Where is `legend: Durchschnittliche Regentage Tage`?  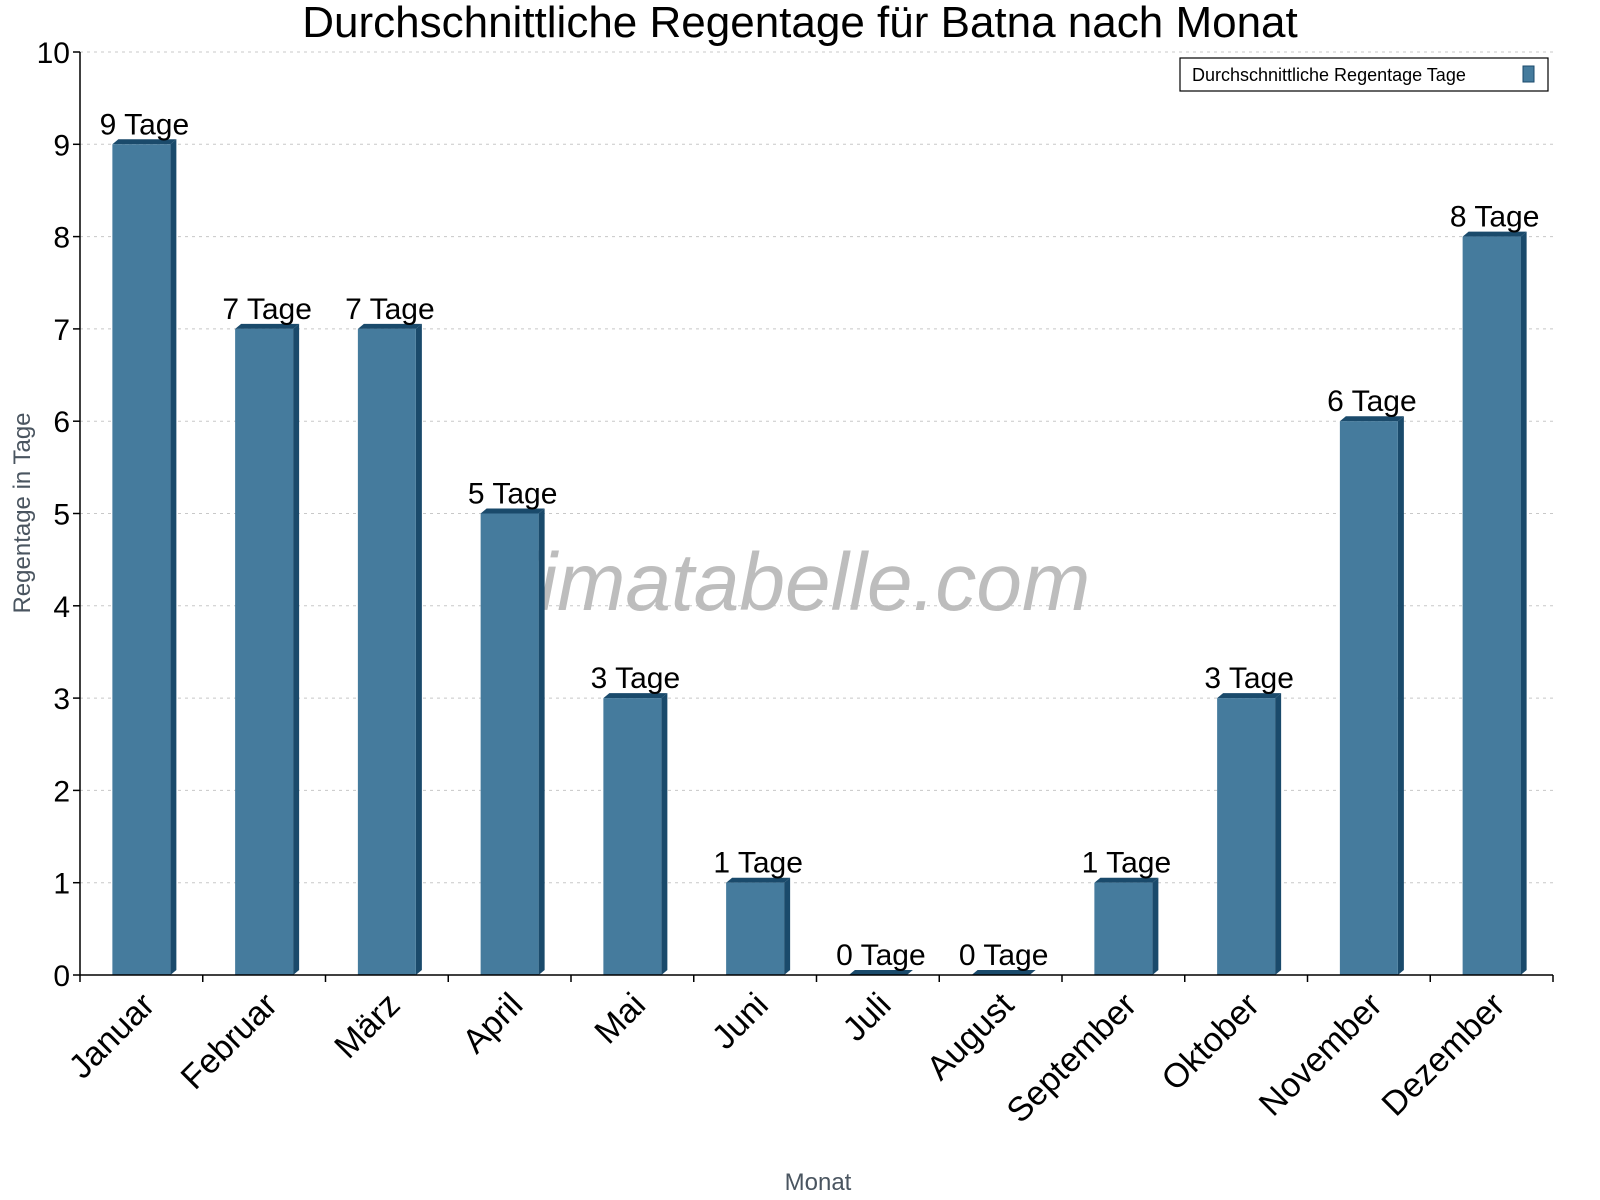
legend: Durchschnittliche Regentage Tage is located at coordinates (1364, 74).